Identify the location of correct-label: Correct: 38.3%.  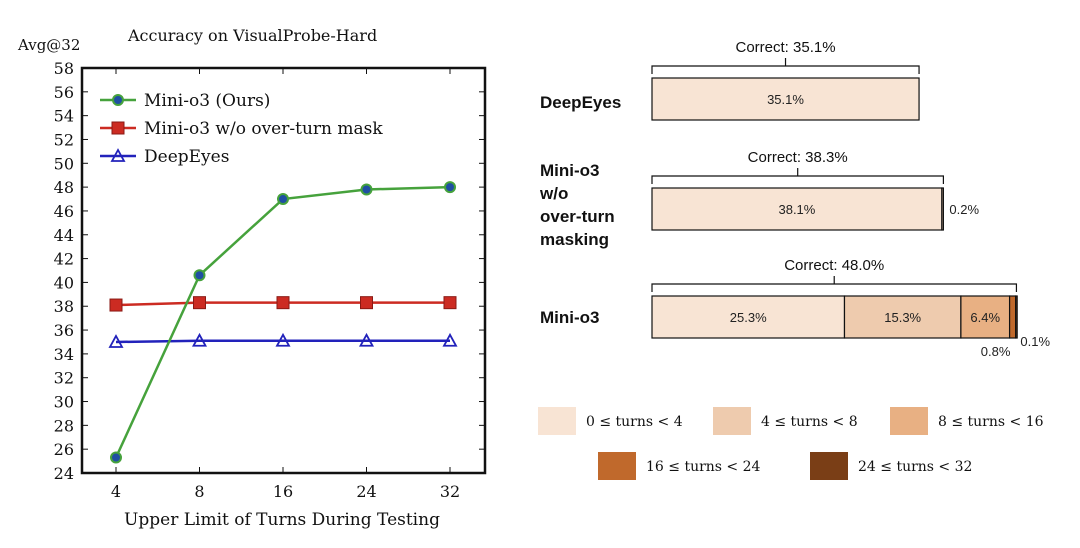
(798, 157).